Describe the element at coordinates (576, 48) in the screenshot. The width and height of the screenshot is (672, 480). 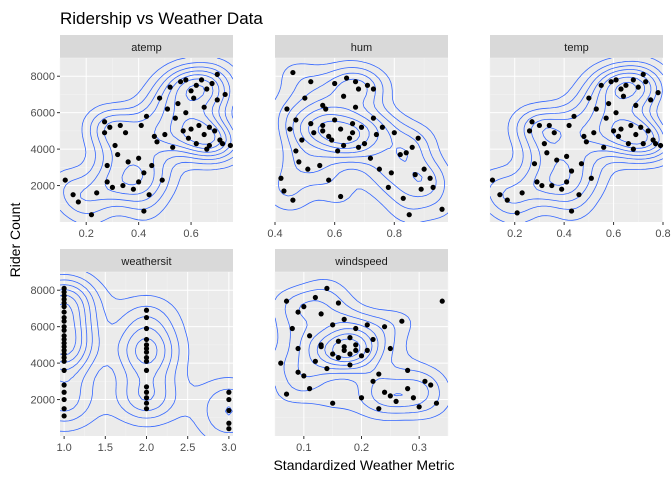
I see `facet-strip-label: temp` at that location.